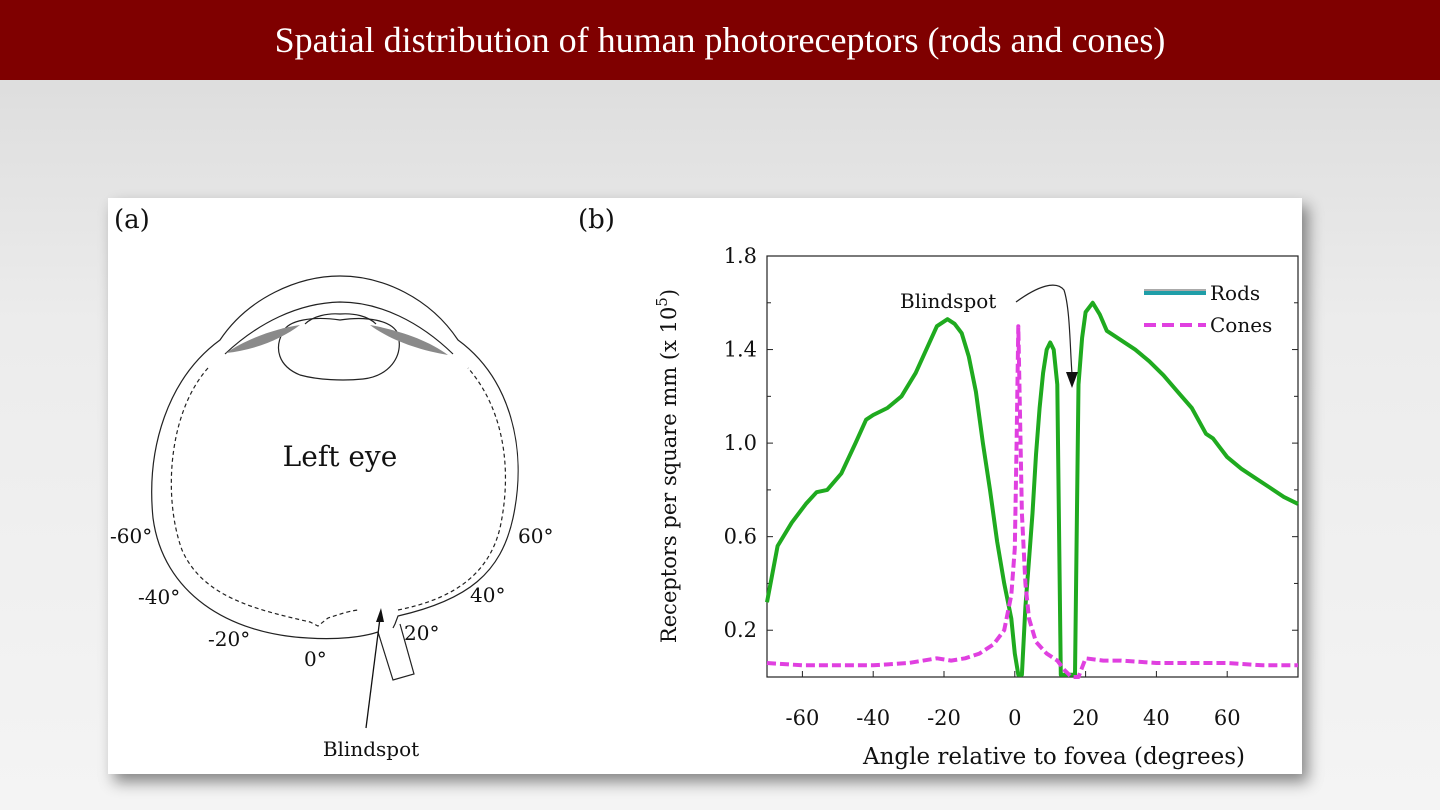 The height and width of the screenshot is (810, 1440). What do you see at coordinates (487, 595) in the screenshot?
I see `angle-label-40: 40°` at bounding box center [487, 595].